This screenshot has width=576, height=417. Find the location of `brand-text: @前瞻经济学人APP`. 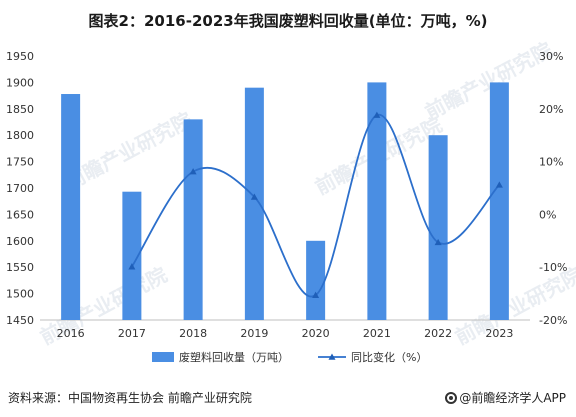

brand-text: @前瞻经济学人APP is located at coordinates (512, 398).